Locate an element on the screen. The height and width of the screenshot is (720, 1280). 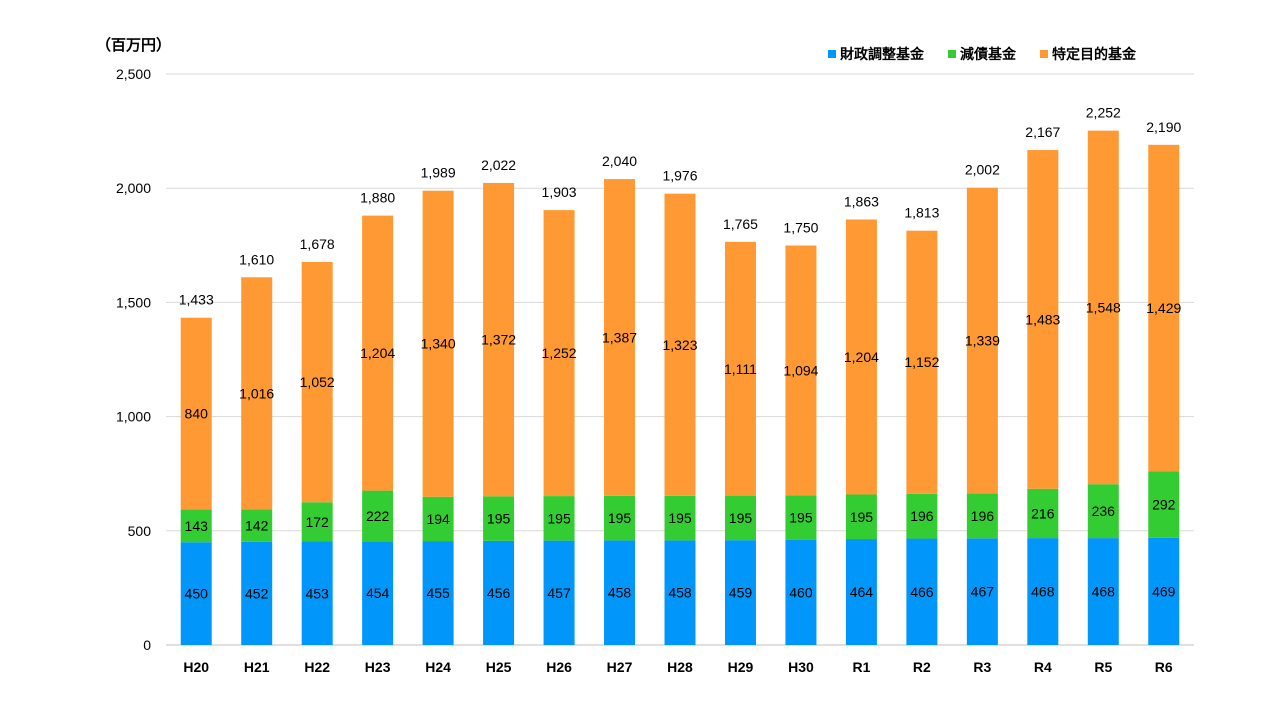
data-label: 236 is located at coordinates (1104, 511).